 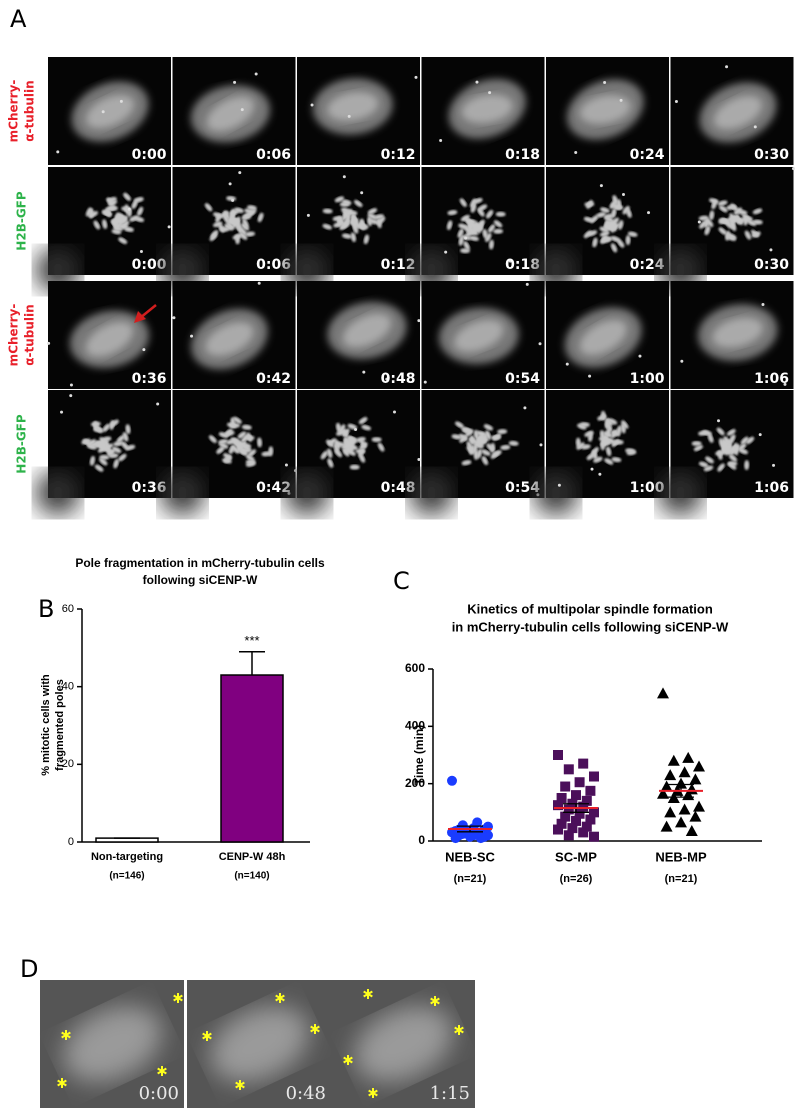 I want to click on x-tick-note: (n=26), so click(x=576, y=879).